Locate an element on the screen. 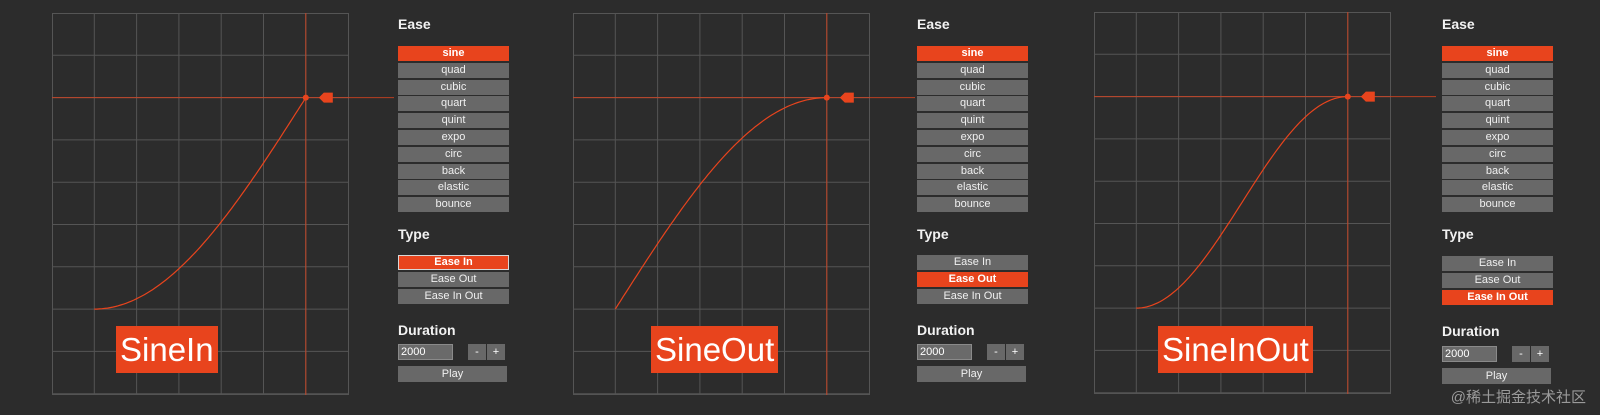 The height and width of the screenshot is (415, 1600). watermark: @稀土掘金技术社区 is located at coordinates (1518, 397).